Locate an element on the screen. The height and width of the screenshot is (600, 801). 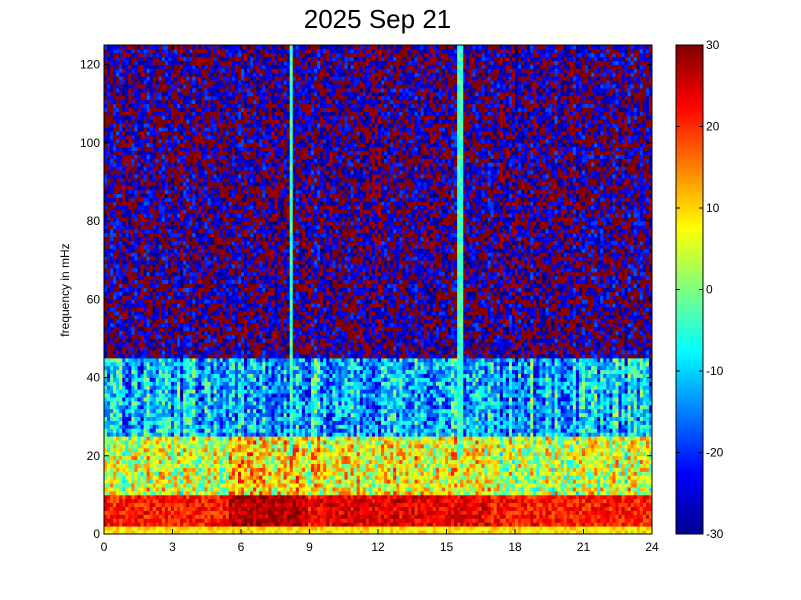
x-tick-label: 24 is located at coordinates (652, 547).